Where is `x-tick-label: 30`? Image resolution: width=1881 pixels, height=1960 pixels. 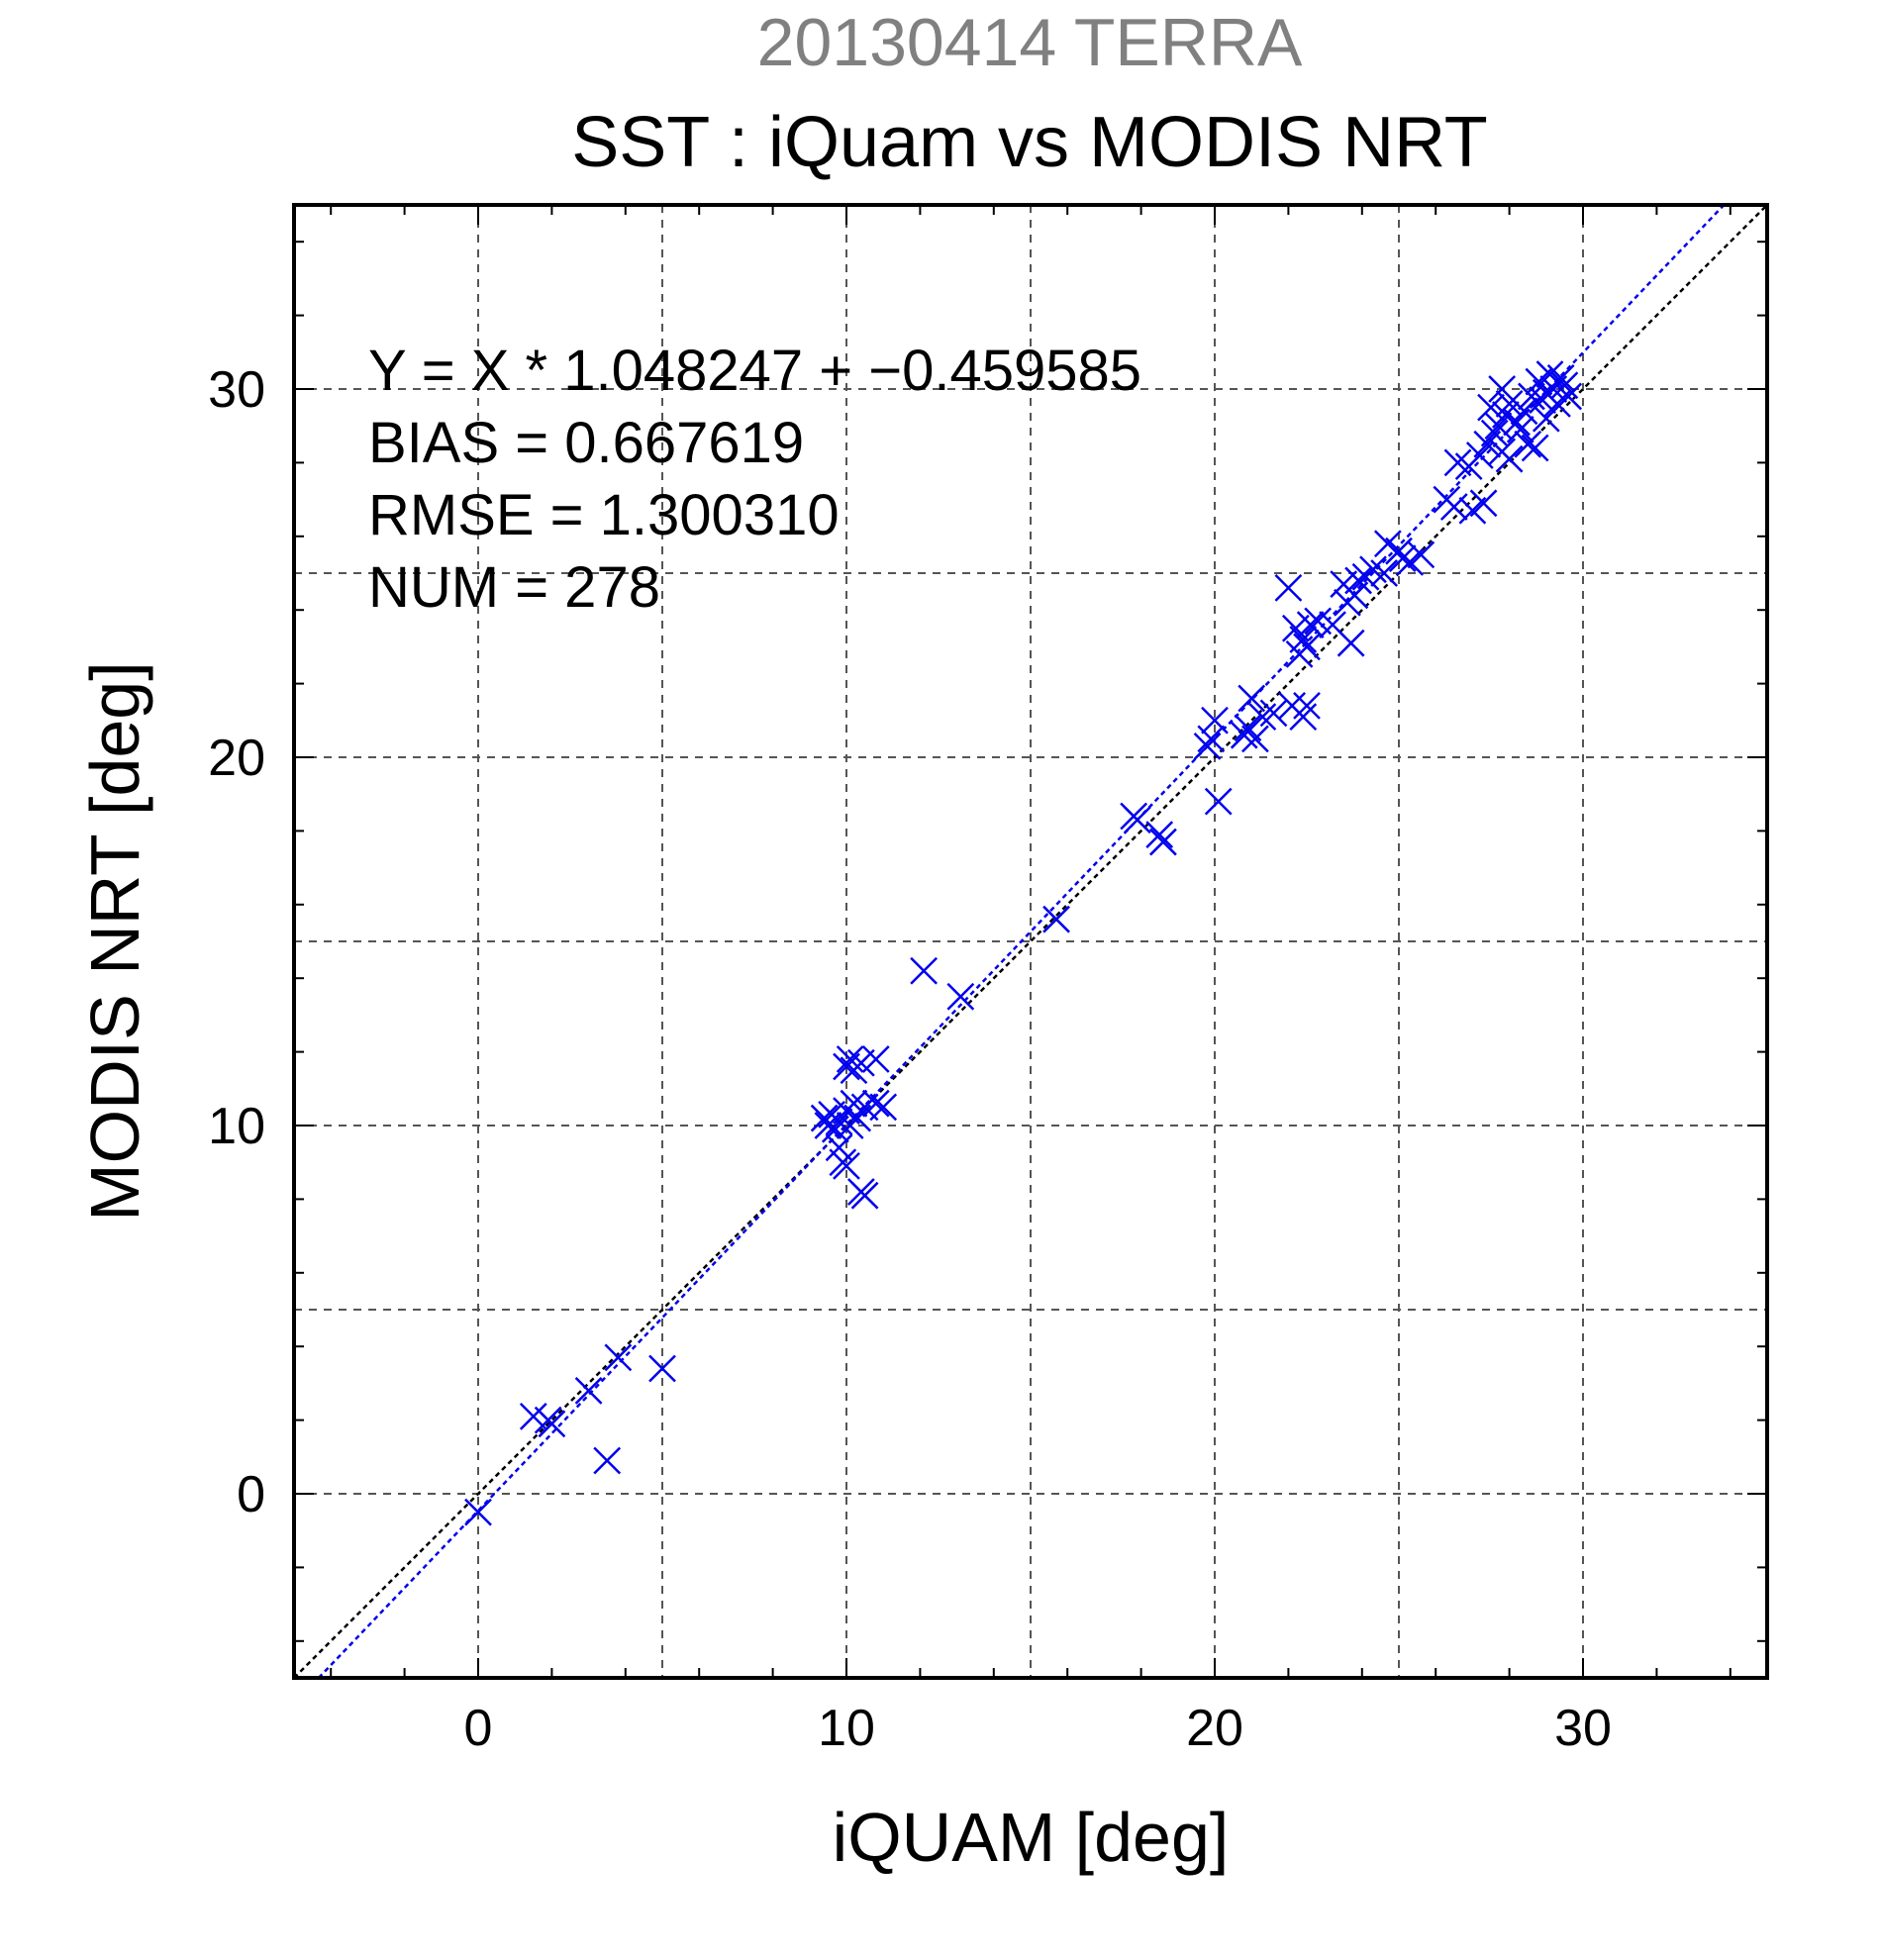 x-tick-label: 30 is located at coordinates (1583, 1728).